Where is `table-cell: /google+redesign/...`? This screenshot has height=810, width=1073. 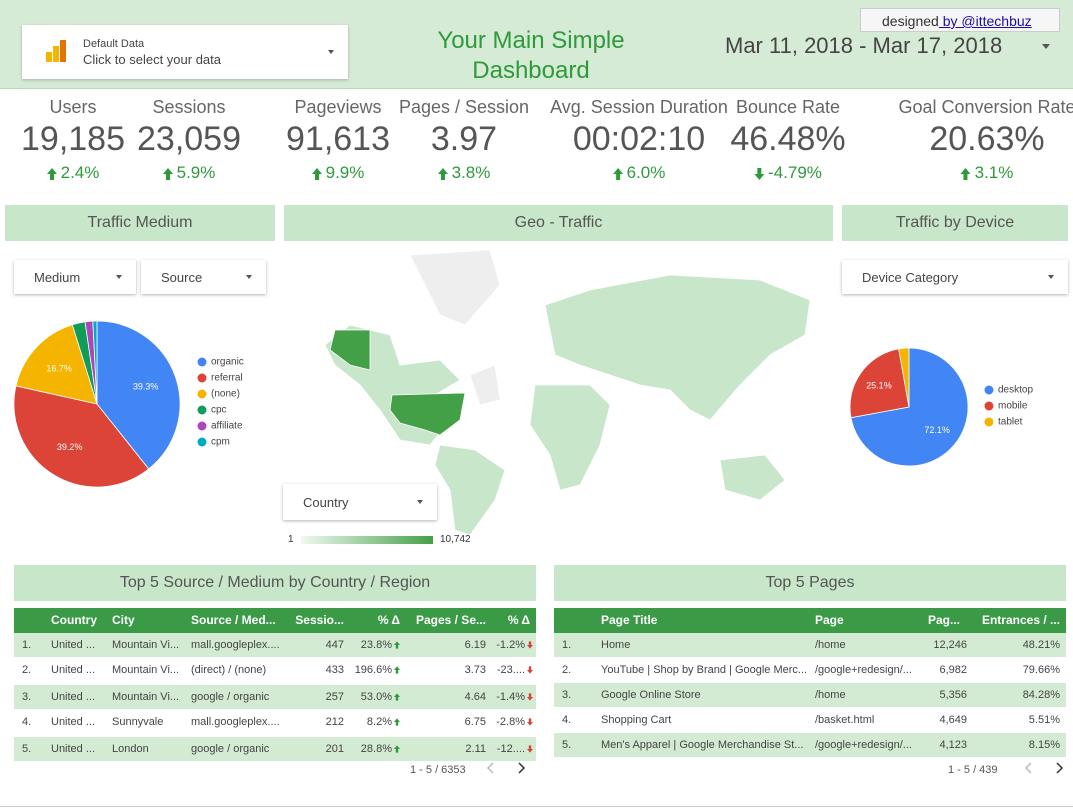
table-cell: /google+redesign/... is located at coordinates (863, 745).